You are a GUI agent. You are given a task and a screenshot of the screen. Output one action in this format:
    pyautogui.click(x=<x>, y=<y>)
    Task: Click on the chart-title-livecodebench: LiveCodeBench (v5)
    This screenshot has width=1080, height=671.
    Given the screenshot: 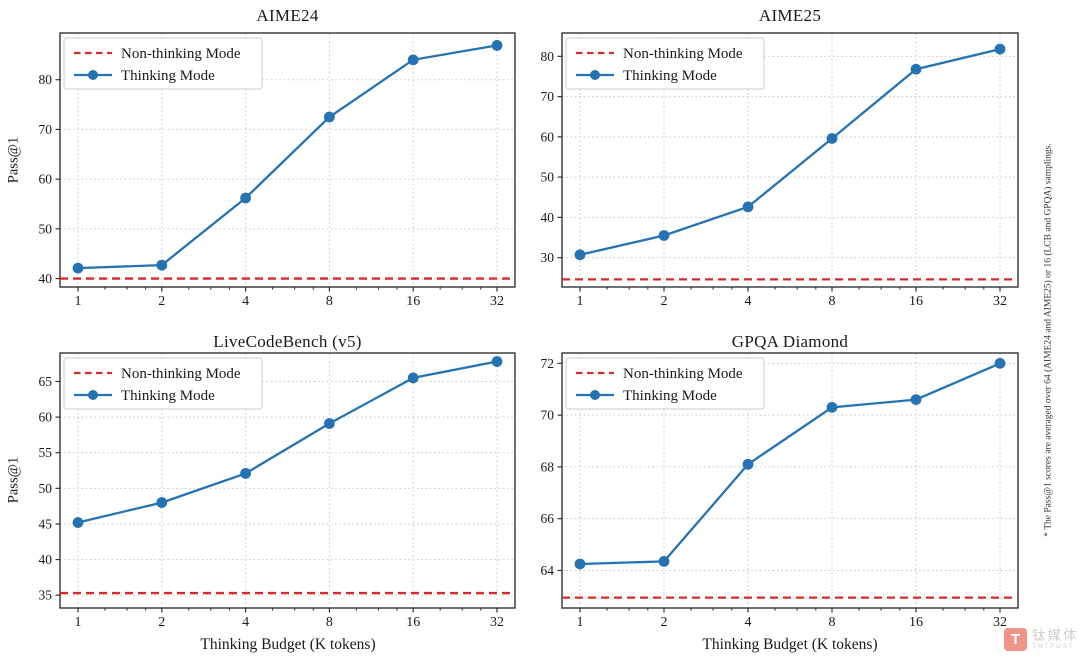 What is the action you would take?
    pyautogui.click(x=287, y=341)
    